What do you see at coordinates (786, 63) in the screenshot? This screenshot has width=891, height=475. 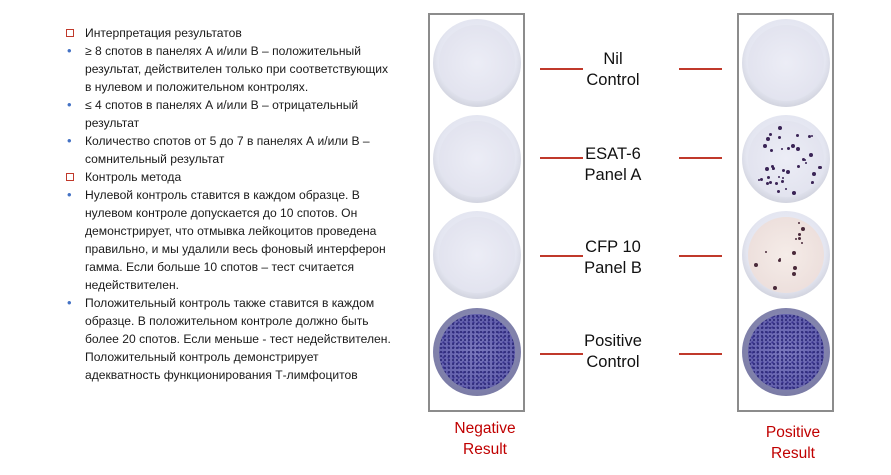 I see `well-nil-positive` at bounding box center [786, 63].